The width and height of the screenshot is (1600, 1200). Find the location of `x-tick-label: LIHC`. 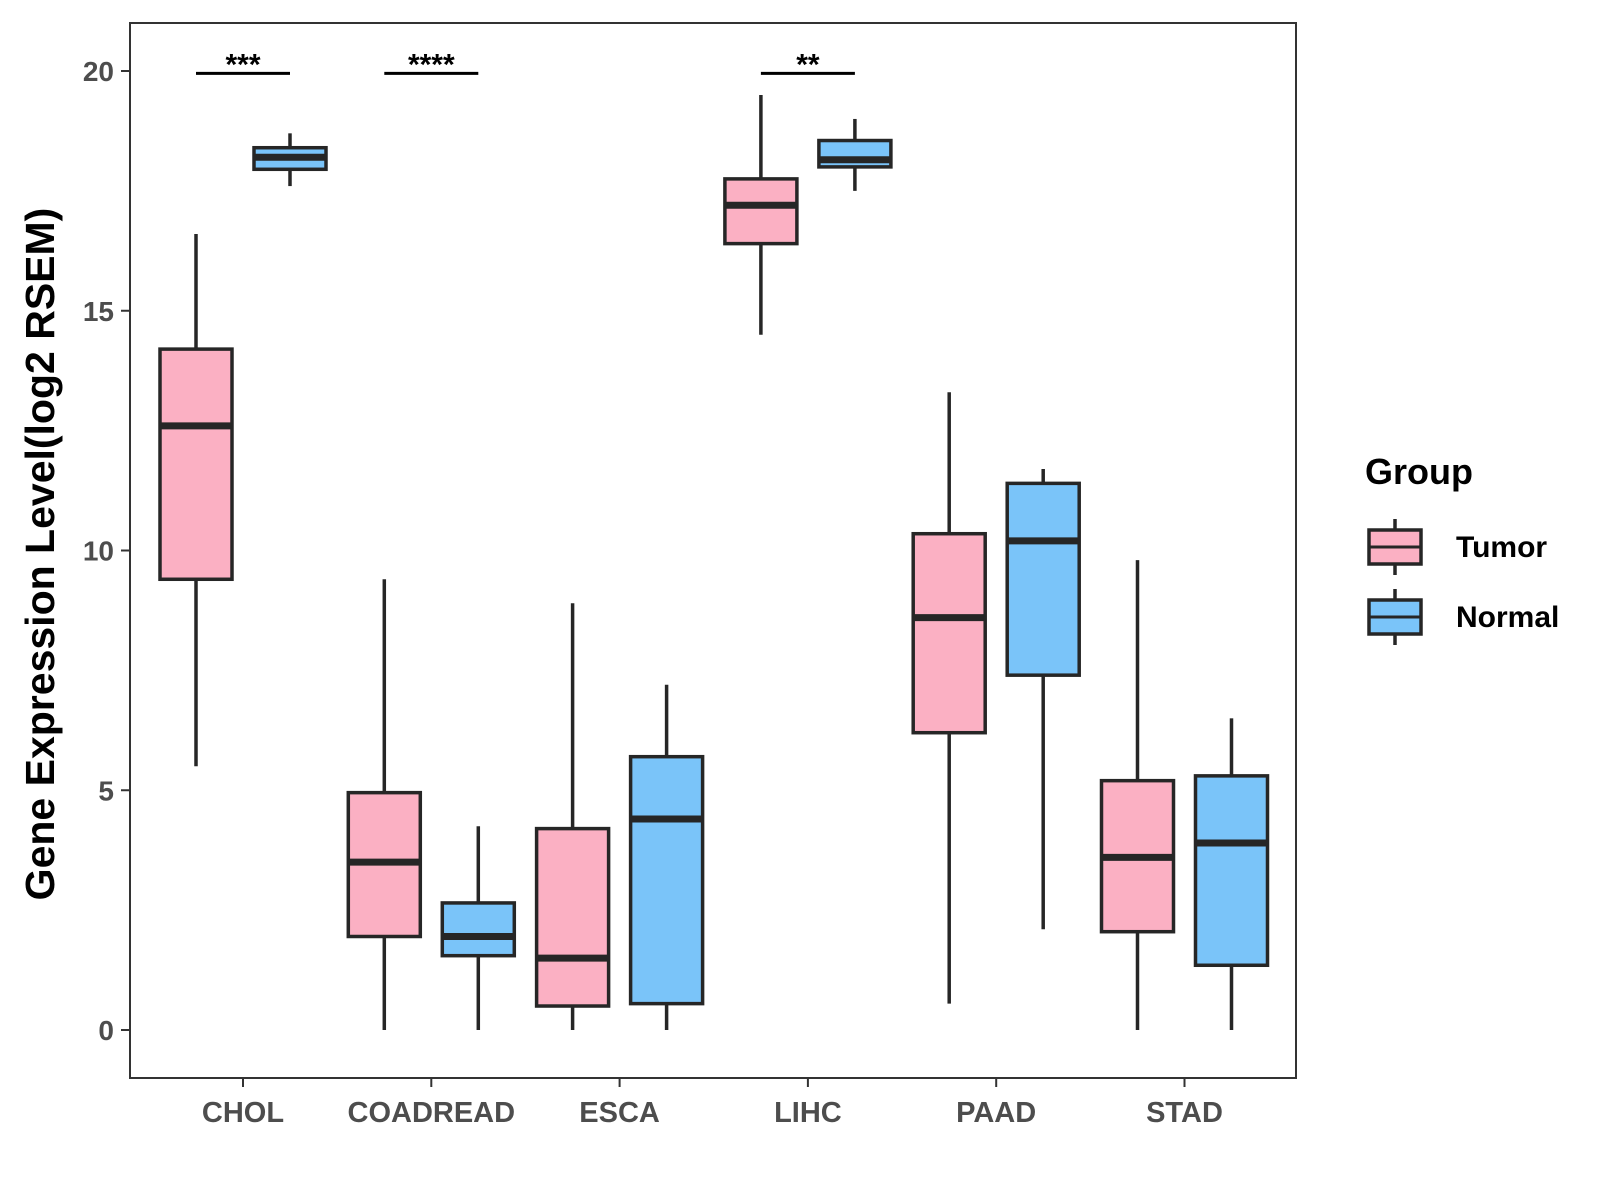

x-tick-label: LIHC is located at coordinates (808, 1113).